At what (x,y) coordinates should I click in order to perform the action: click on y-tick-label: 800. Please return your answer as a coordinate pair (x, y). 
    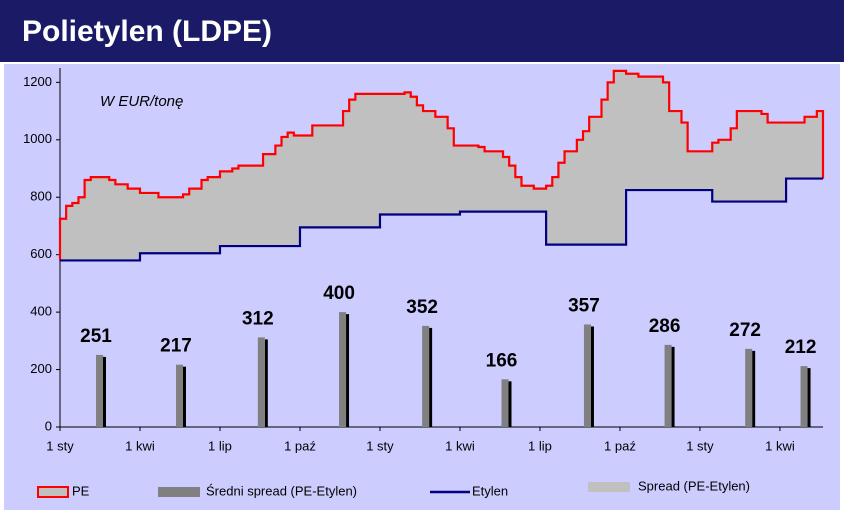
    Looking at the image, I should click on (41, 196).